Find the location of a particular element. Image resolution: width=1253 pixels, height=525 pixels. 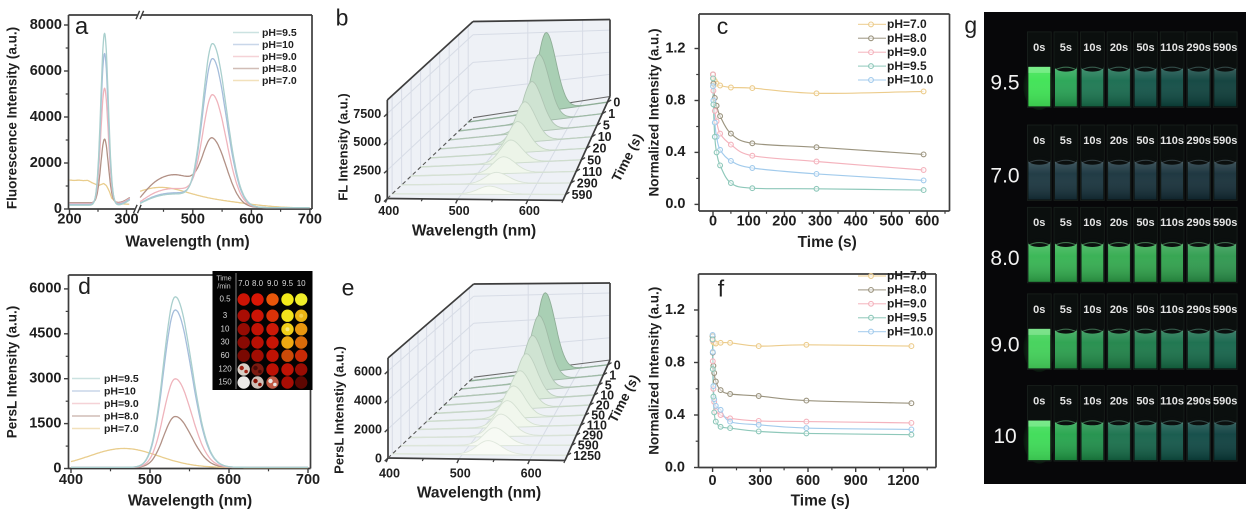

svg-text: 0.5 is located at coordinates (225, 299).